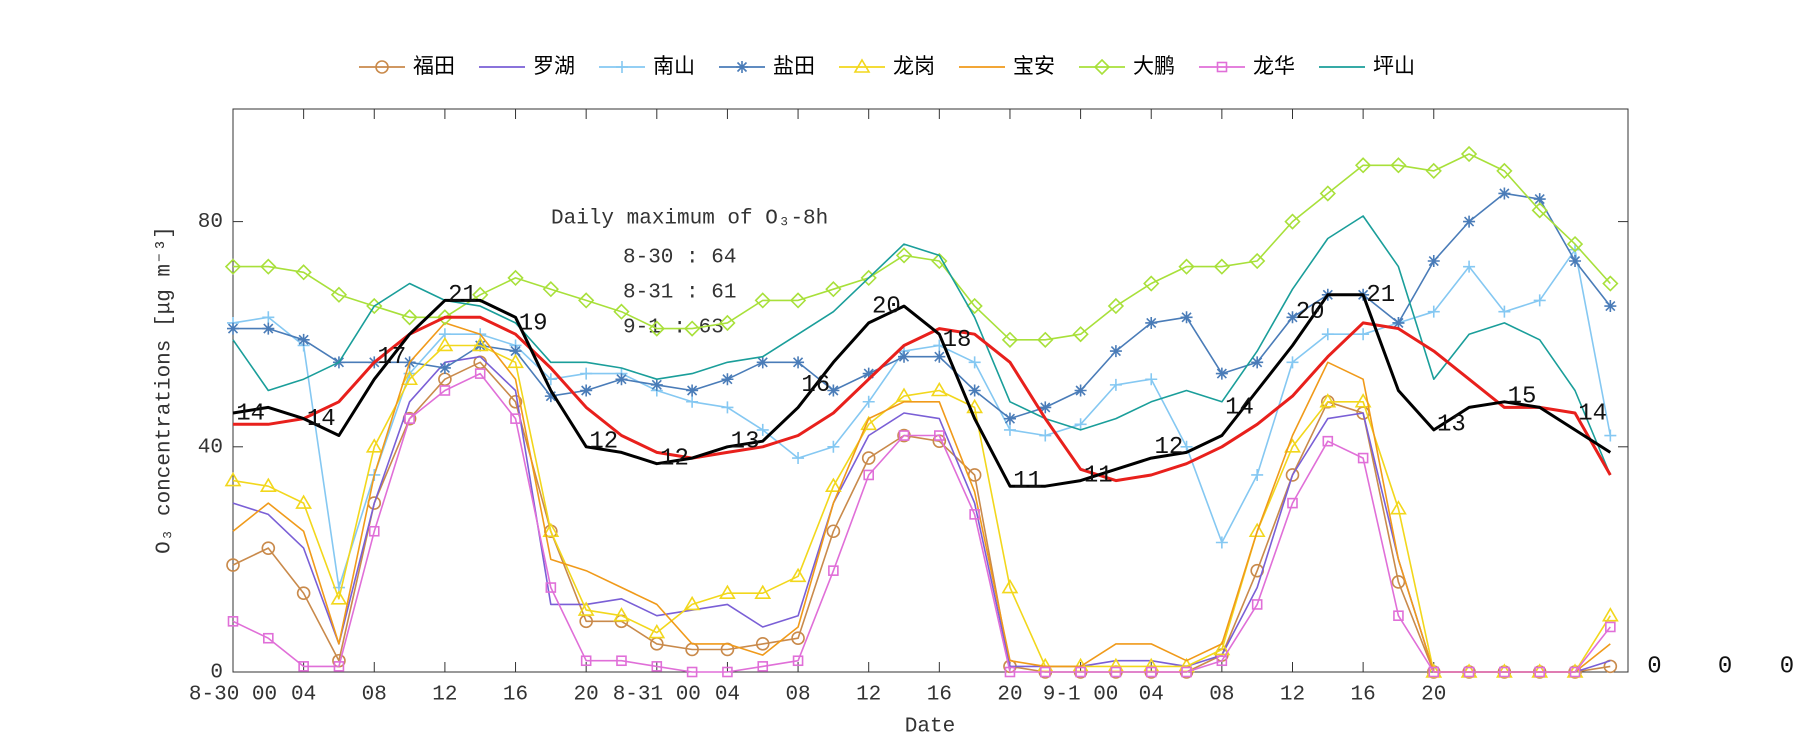 This screenshot has width=1800, height=750. What do you see at coordinates (1274, 66) in the screenshot?
I see `legend-label: 龙华` at bounding box center [1274, 66].